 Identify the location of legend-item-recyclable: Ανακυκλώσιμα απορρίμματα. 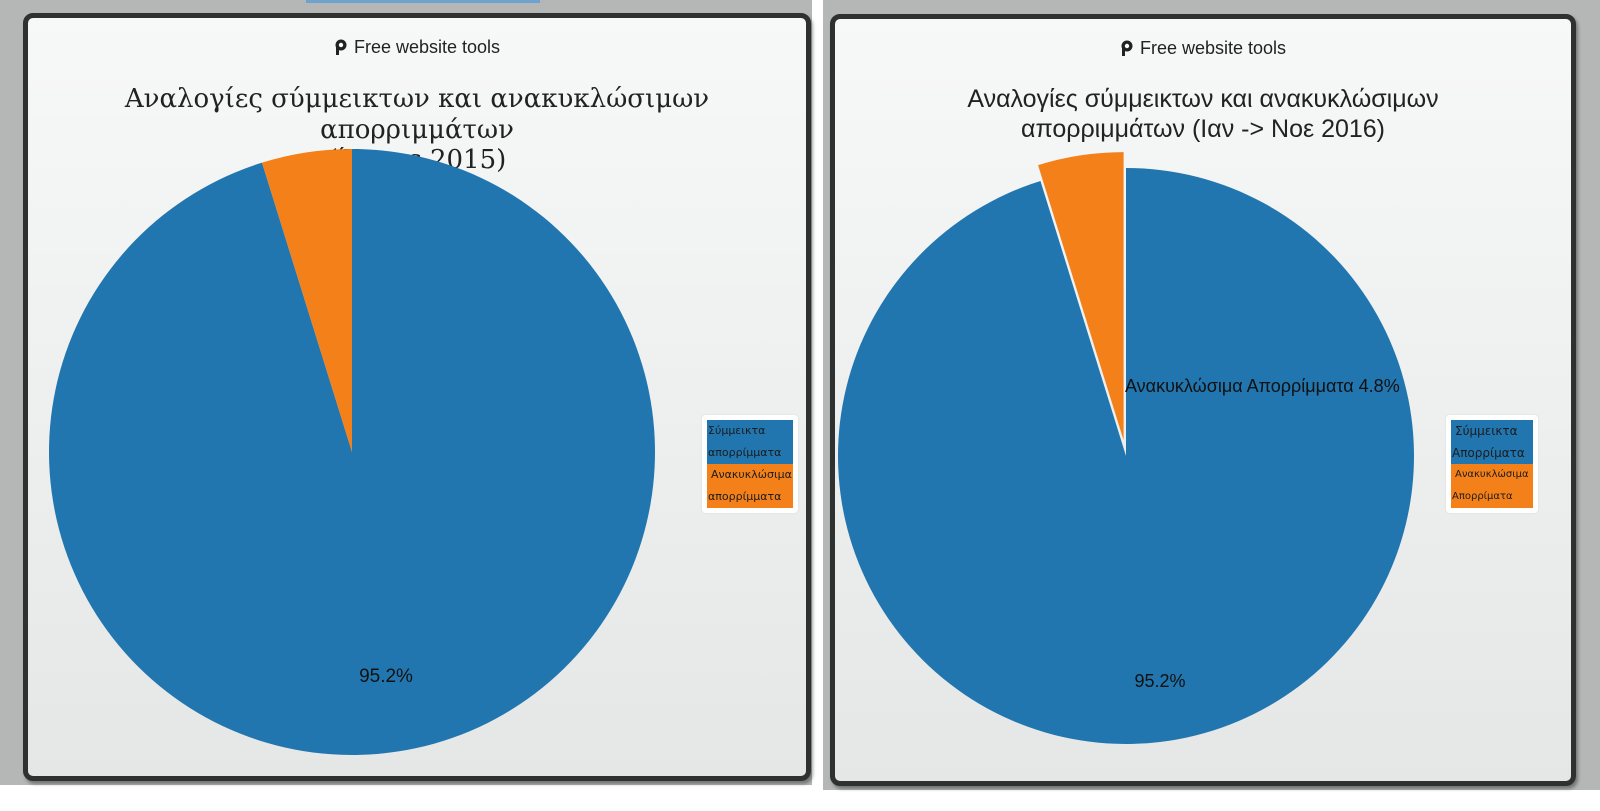
(750, 486).